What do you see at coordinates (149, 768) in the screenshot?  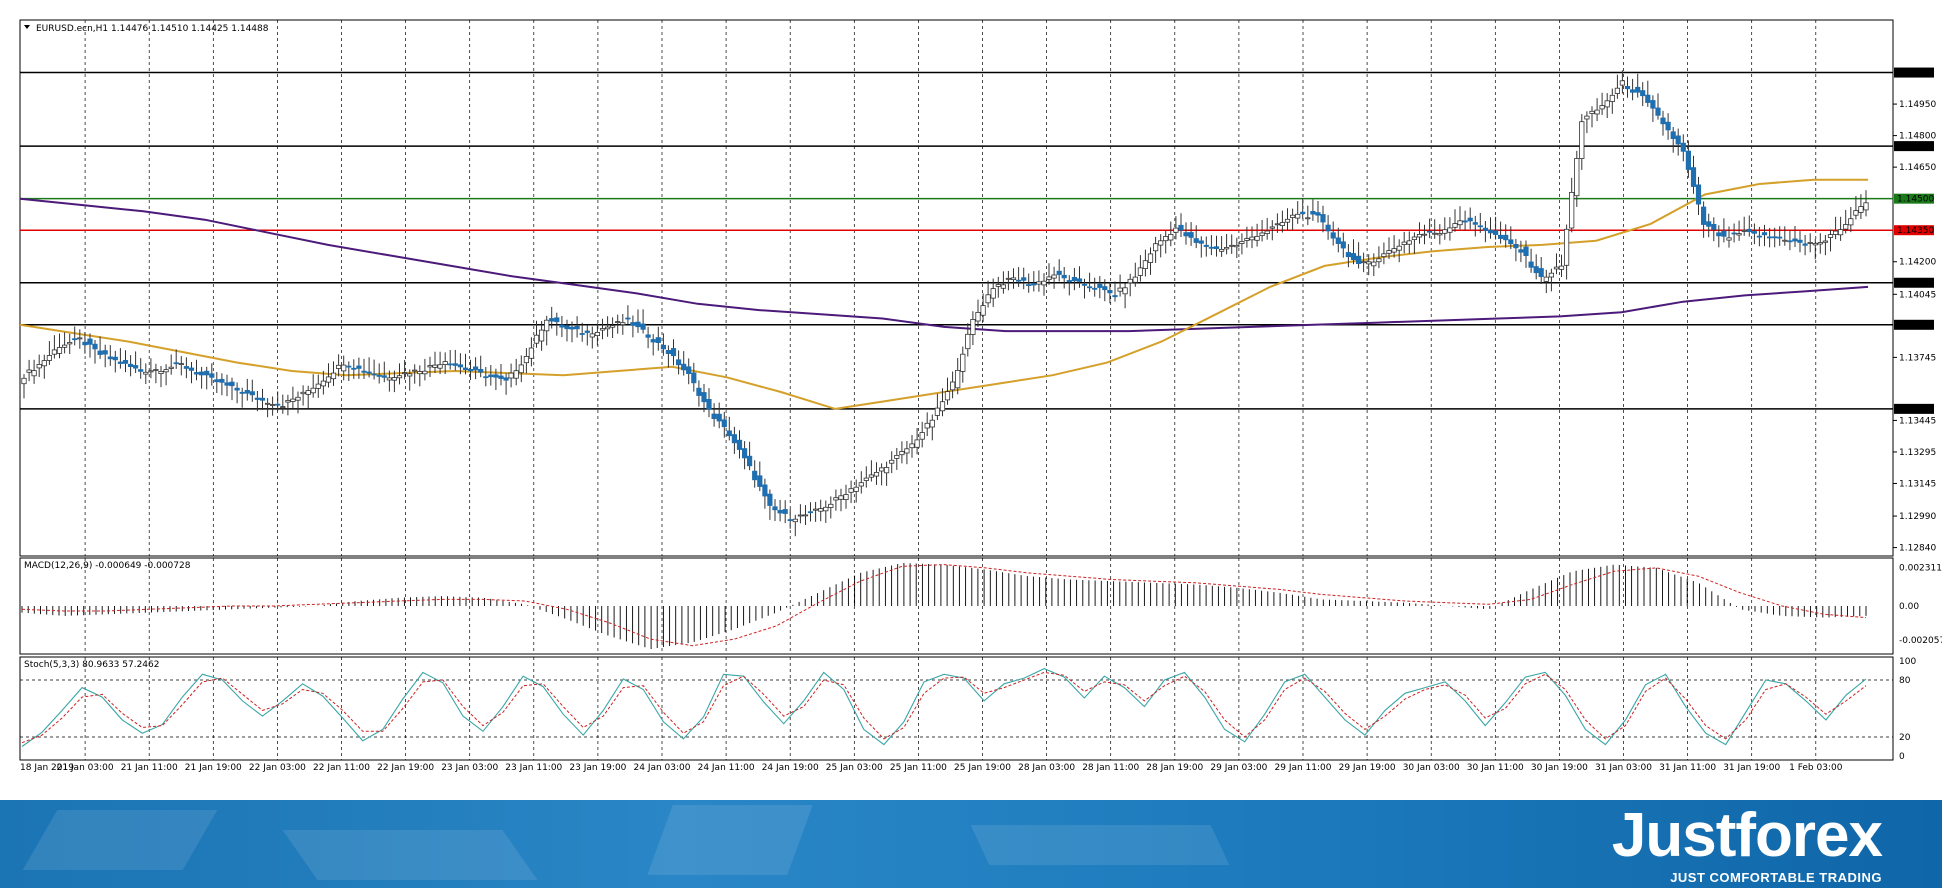 I see `x-tick-label: 21 Jan 11:00` at bounding box center [149, 768].